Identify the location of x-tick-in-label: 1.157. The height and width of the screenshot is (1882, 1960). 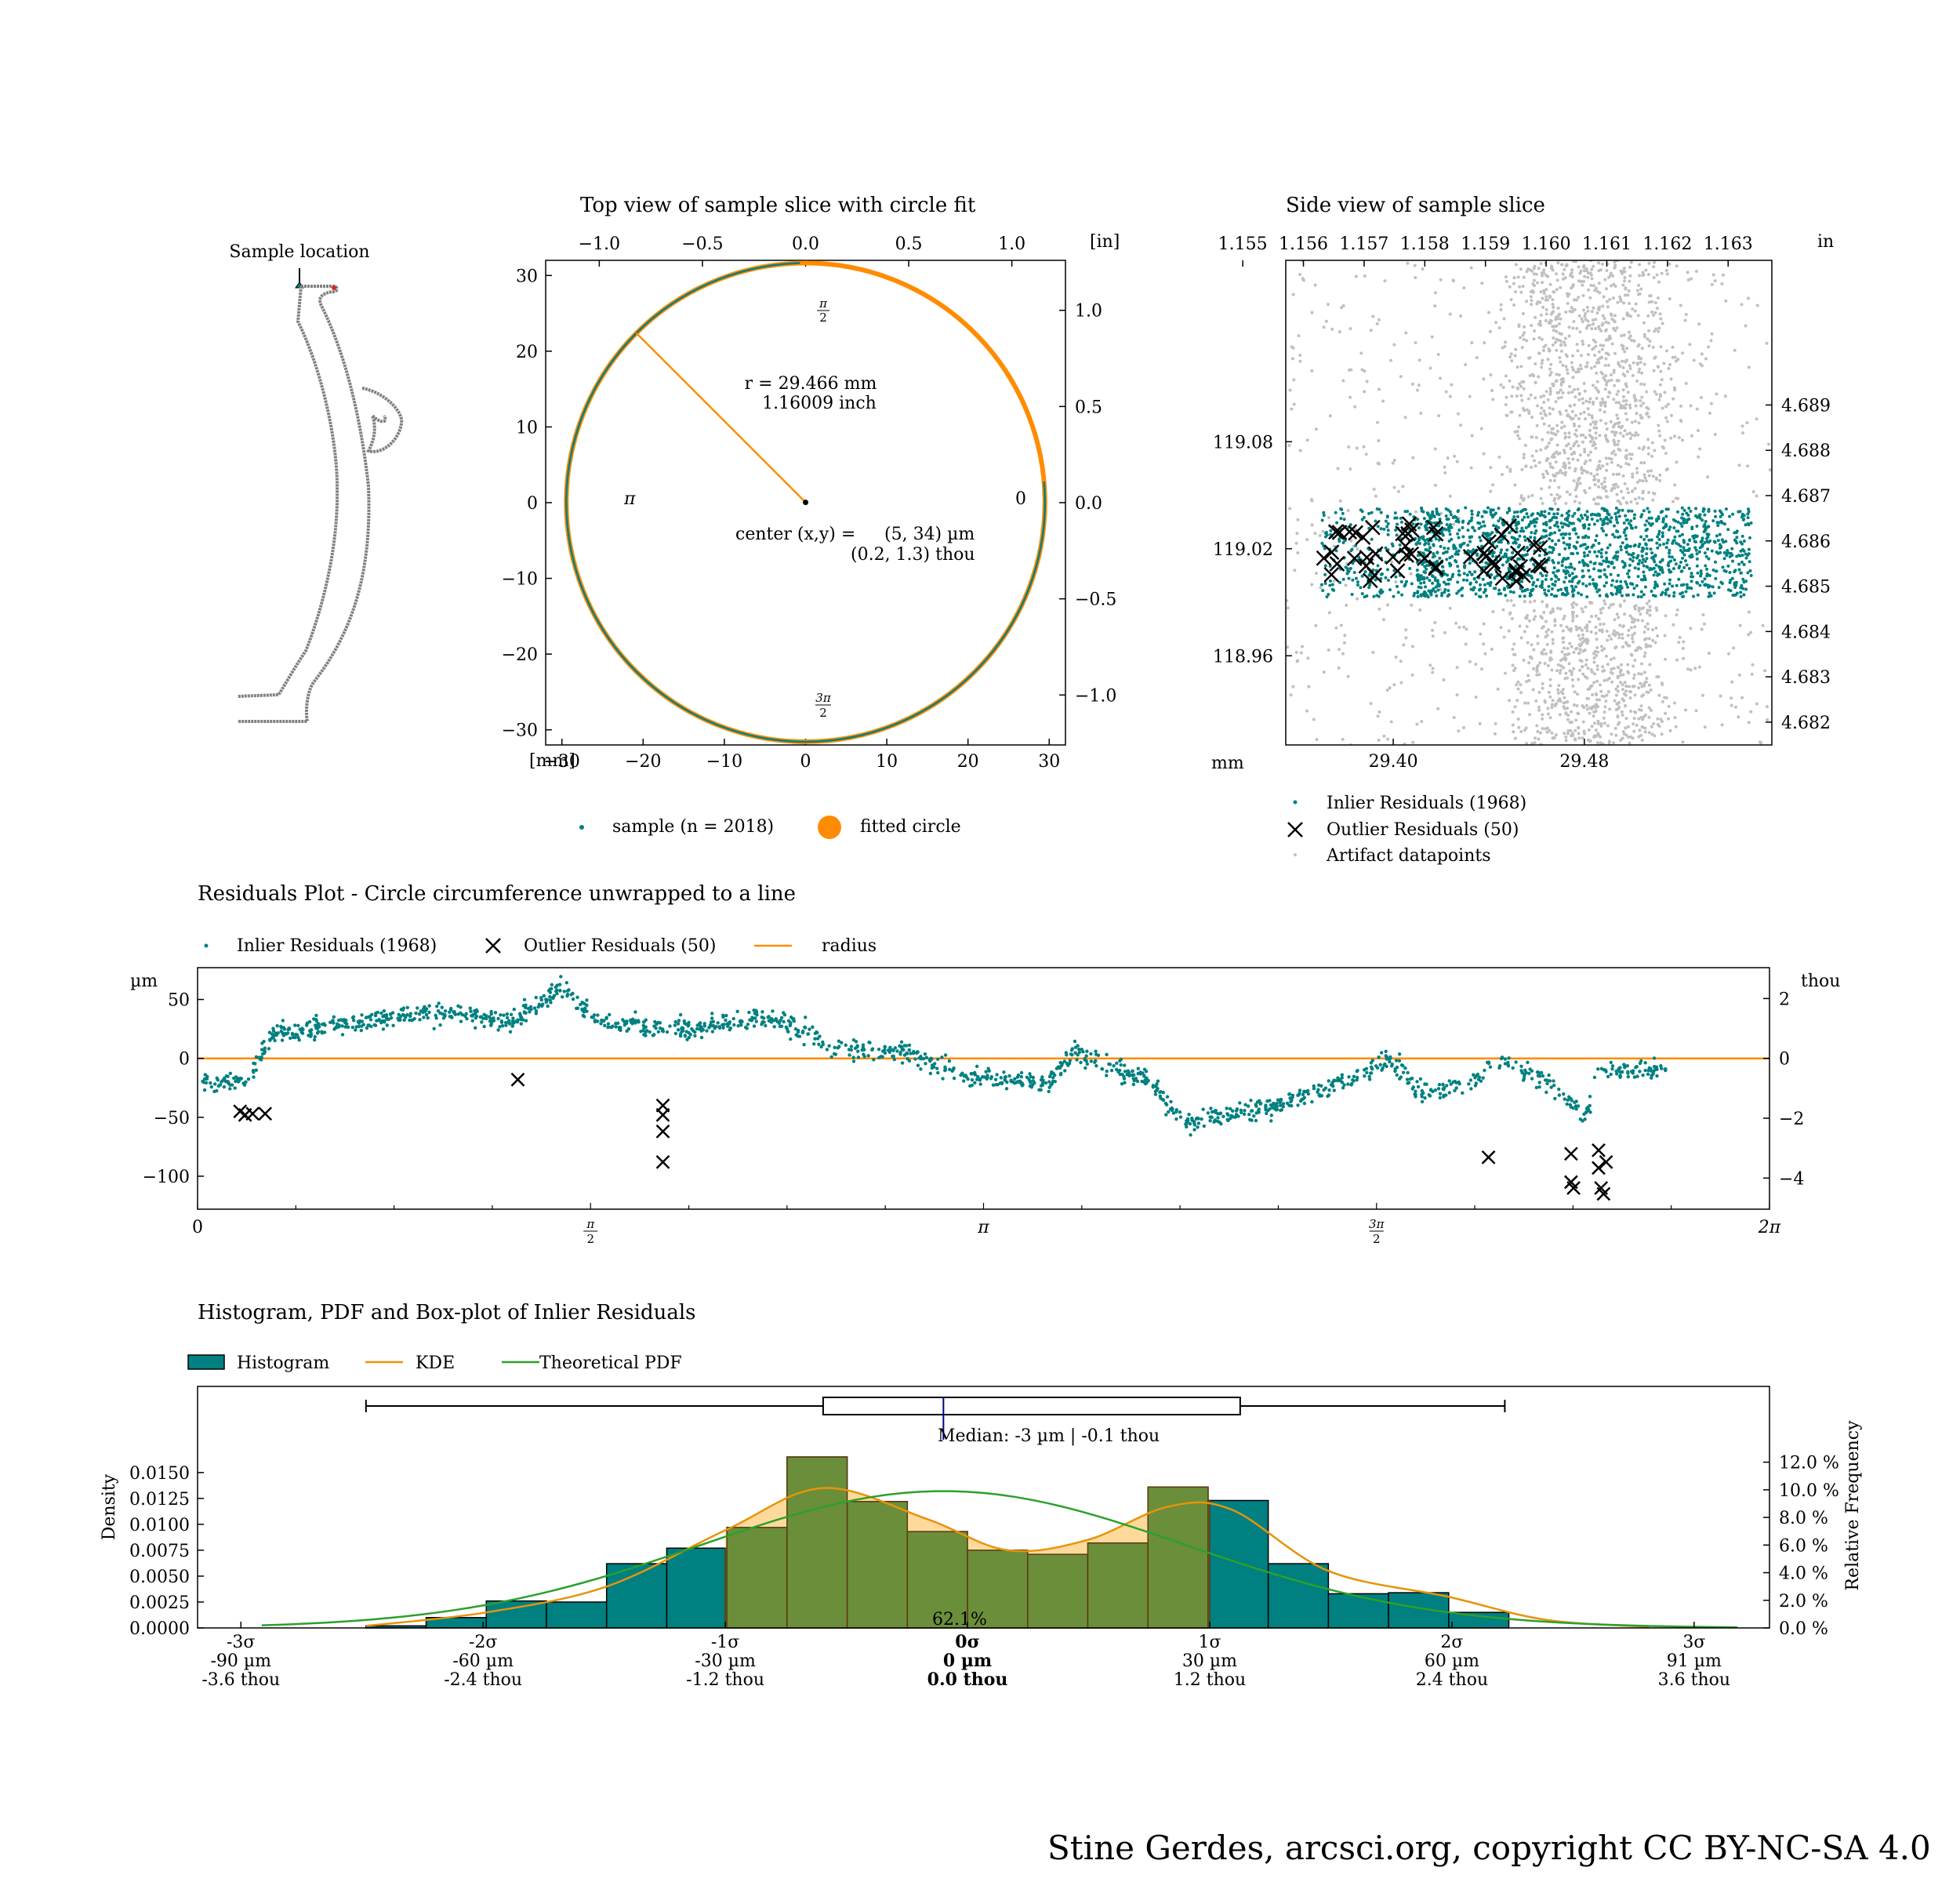
(1363, 244).